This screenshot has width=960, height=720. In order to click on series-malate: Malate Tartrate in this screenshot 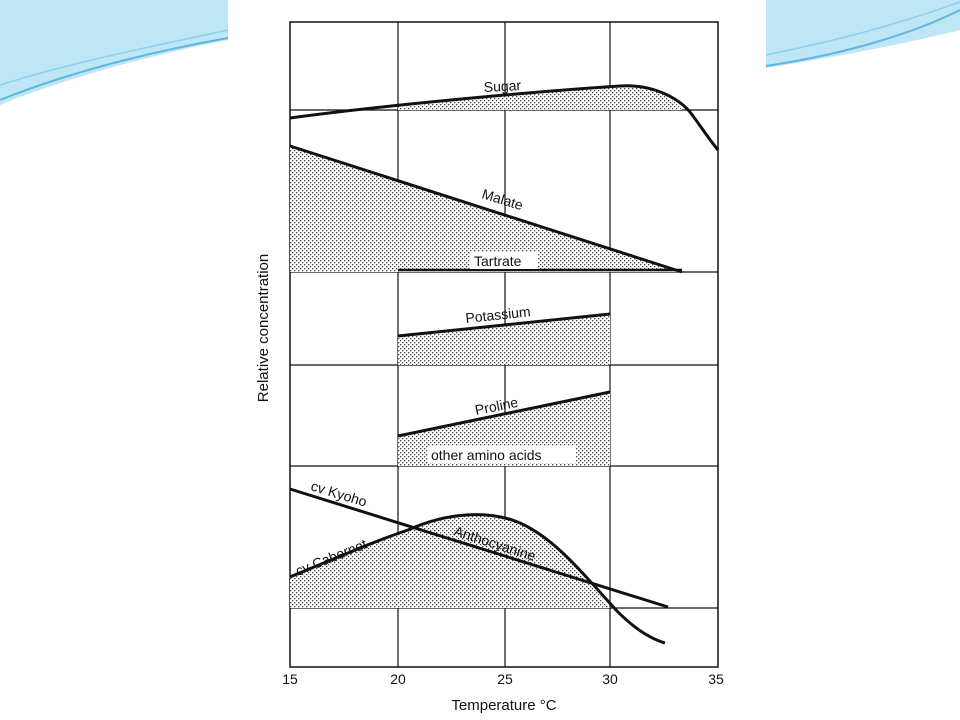, I will do `click(486, 209)`.